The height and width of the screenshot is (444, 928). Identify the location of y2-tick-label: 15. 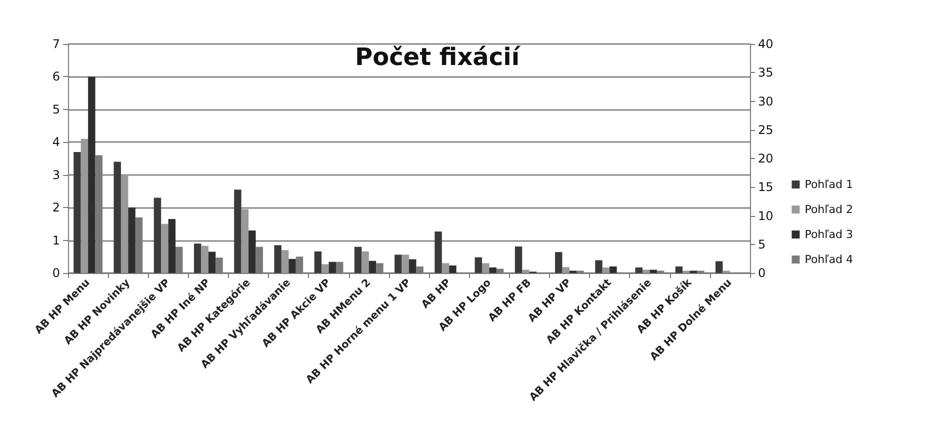
(766, 187).